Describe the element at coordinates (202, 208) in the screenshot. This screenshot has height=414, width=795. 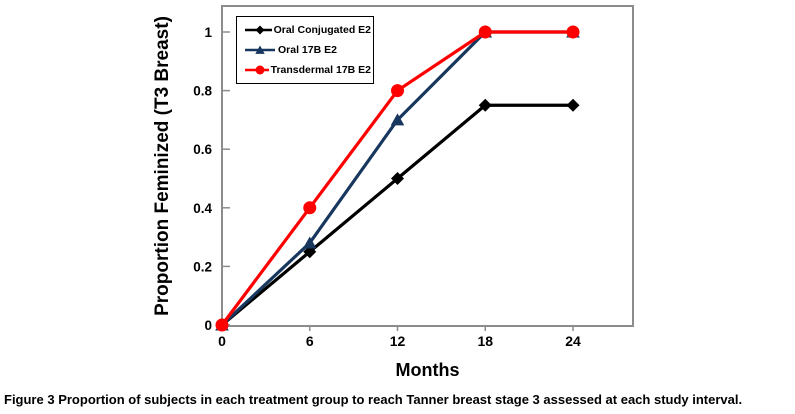
I see `y-tick-label: 0.4` at that location.